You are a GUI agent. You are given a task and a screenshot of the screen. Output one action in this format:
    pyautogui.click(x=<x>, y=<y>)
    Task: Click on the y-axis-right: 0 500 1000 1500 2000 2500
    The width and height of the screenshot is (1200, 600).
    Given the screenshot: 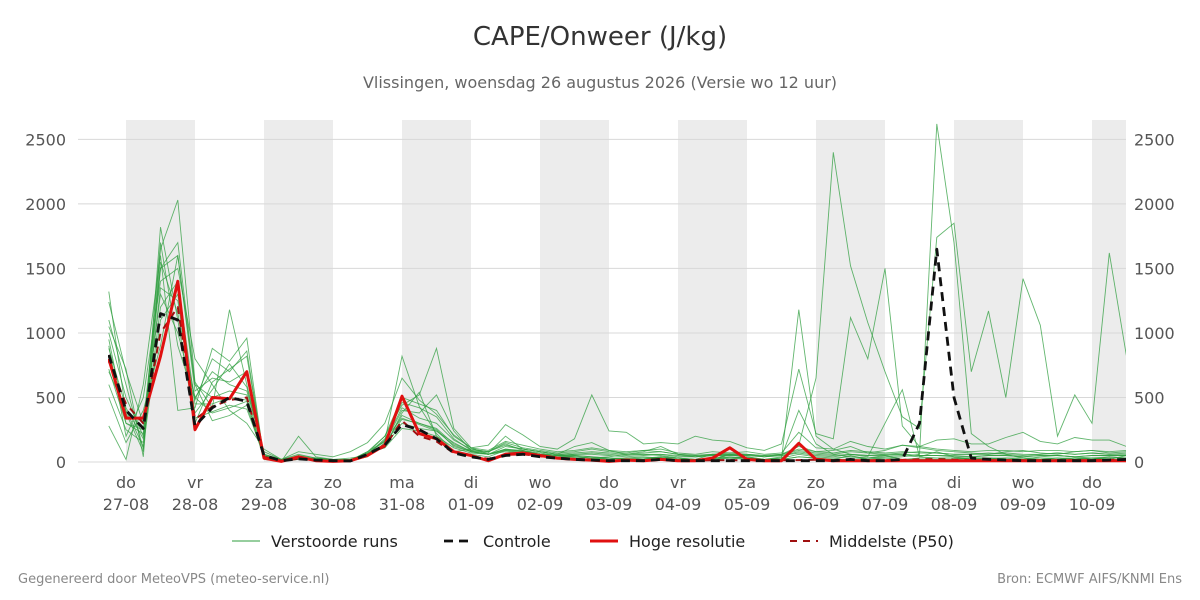 What is the action you would take?
    pyautogui.click(x=1154, y=301)
    